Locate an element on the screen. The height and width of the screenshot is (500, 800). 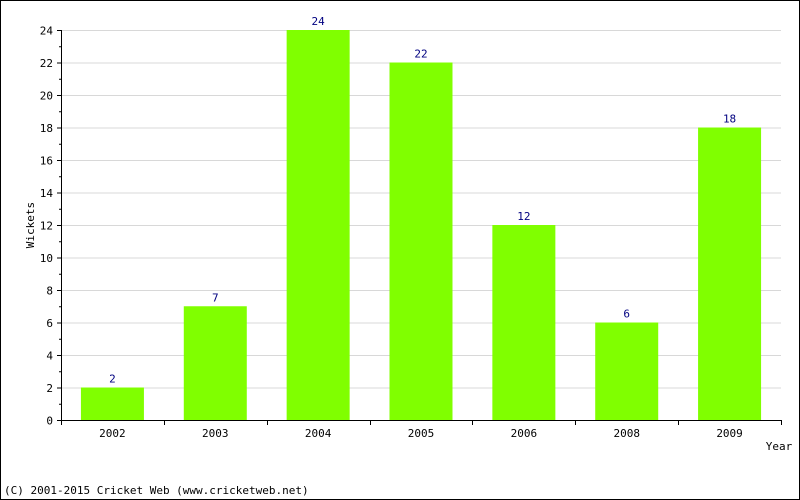
y-tick-label: 14 is located at coordinates (47, 193).